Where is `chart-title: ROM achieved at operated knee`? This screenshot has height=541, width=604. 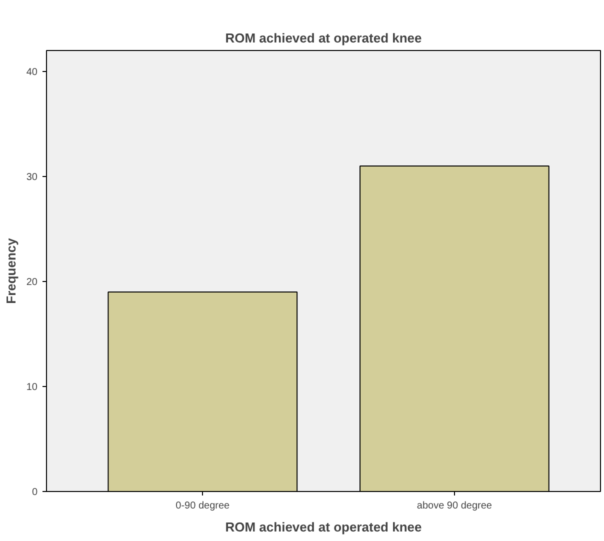 chart-title: ROM achieved at operated knee is located at coordinates (323, 38).